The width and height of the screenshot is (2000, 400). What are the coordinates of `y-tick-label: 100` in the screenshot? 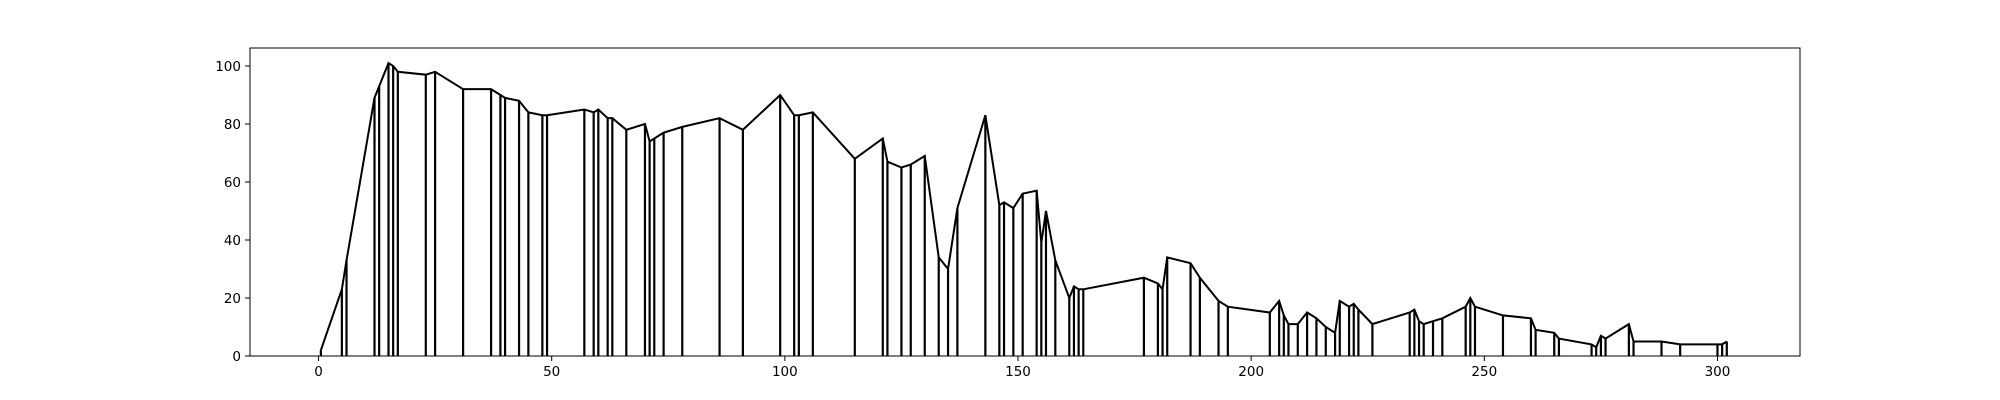 It's located at (228, 67).